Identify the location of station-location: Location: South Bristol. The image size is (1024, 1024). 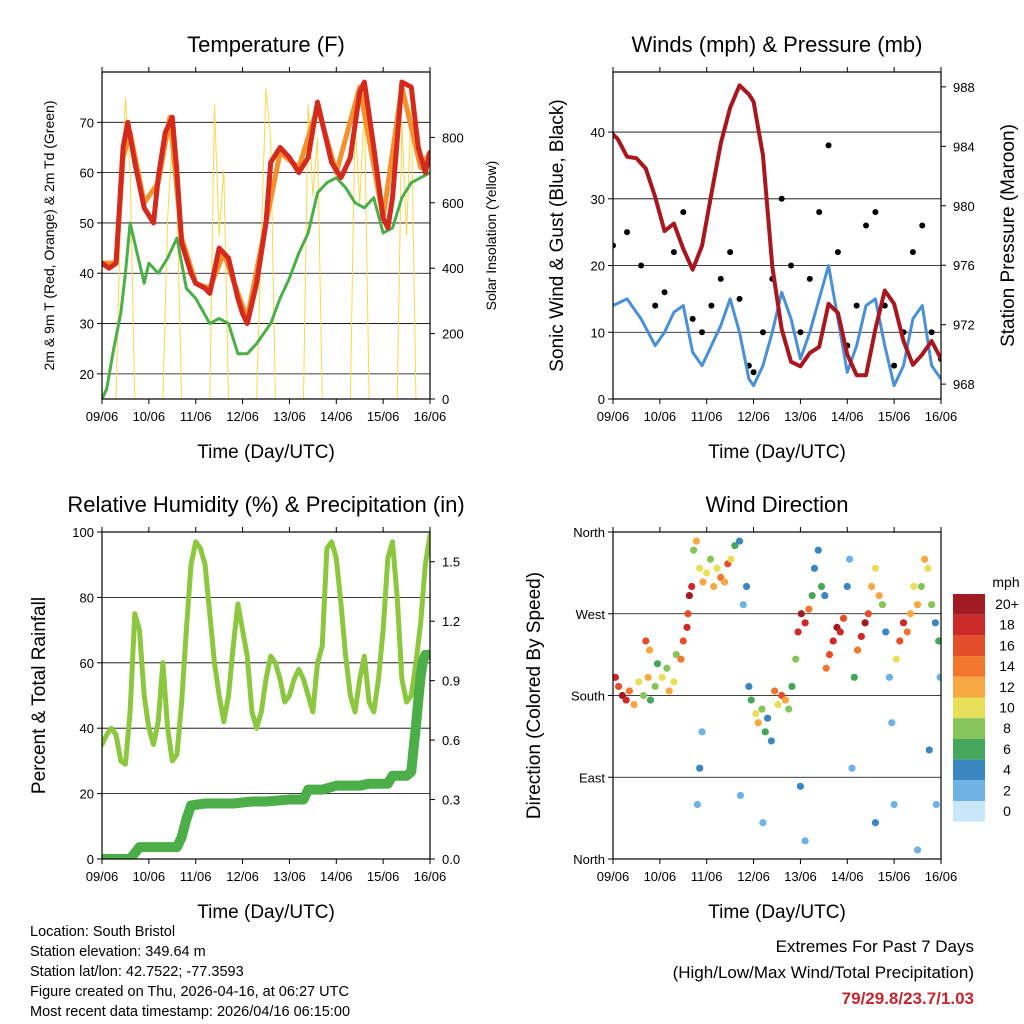
(103, 932).